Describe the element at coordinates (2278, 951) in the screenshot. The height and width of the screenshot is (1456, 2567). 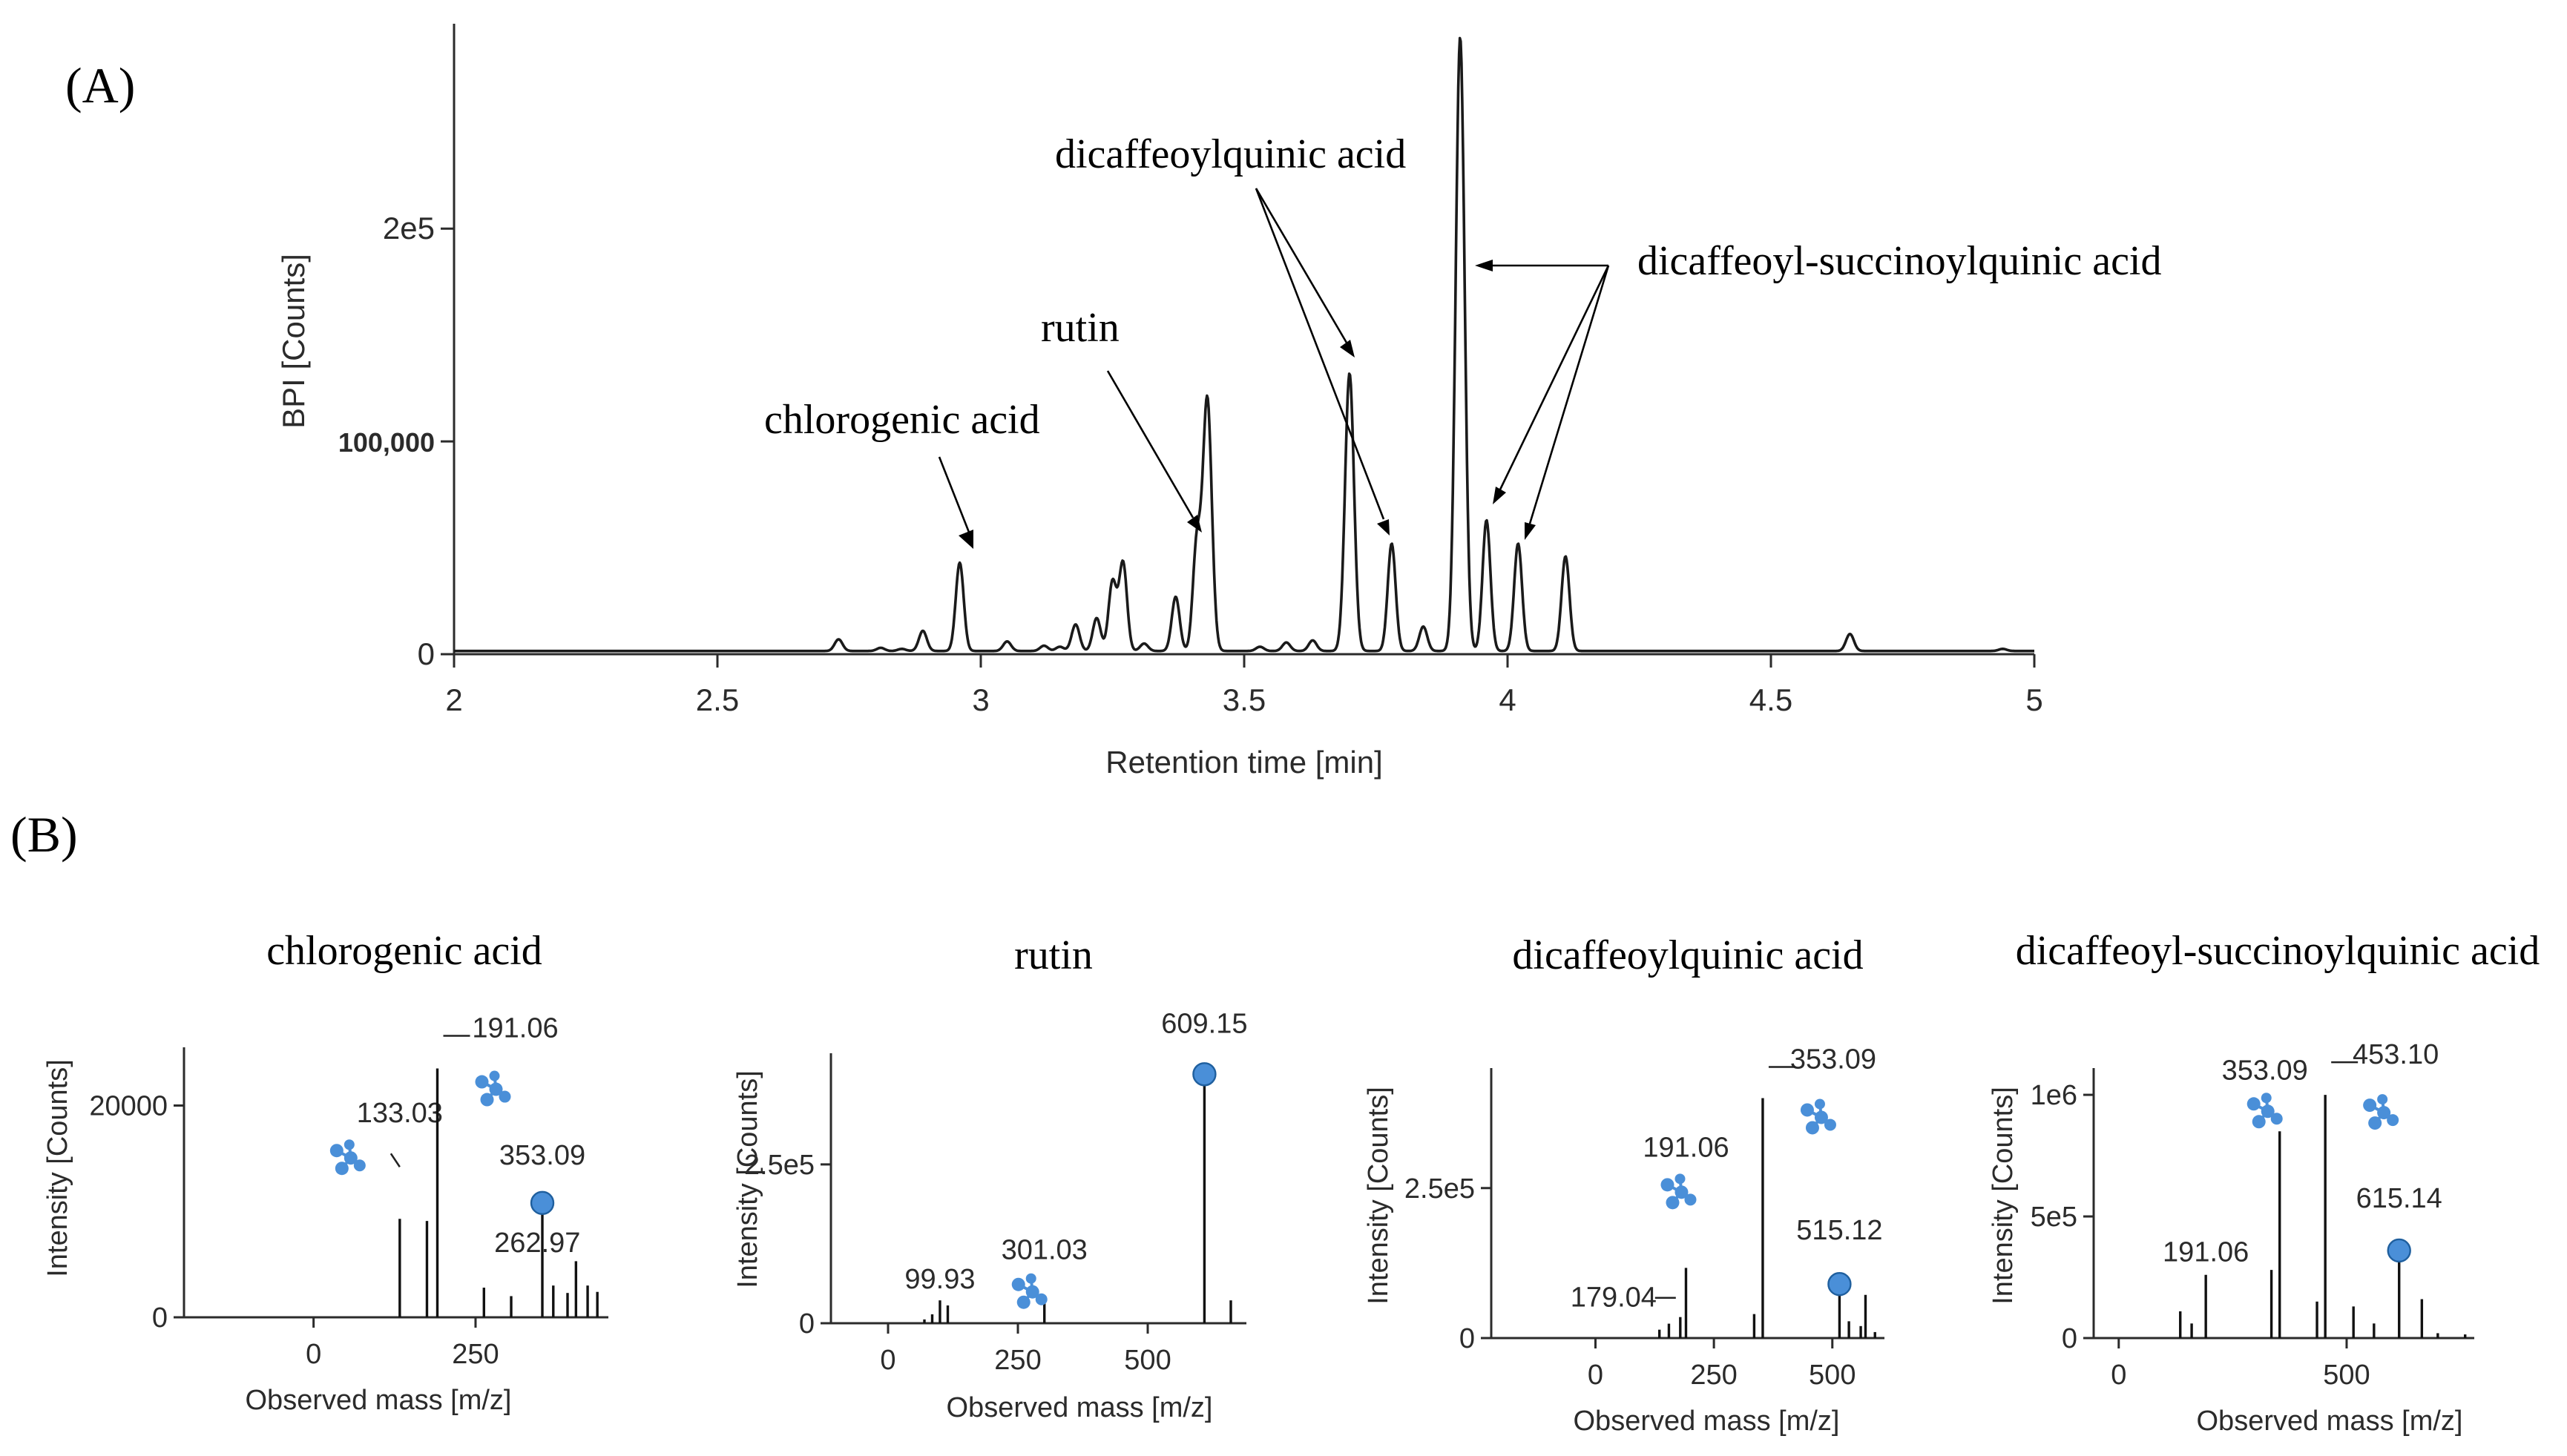
I see `spectrum-title: dicaffeoyl-succinoylquinic acid` at that location.